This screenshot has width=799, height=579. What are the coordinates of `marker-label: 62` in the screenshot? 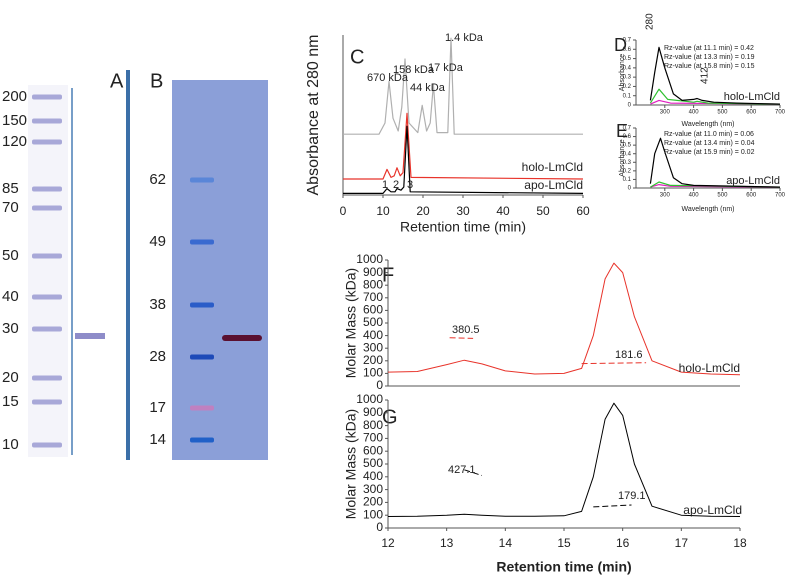 It's located at (157, 179).